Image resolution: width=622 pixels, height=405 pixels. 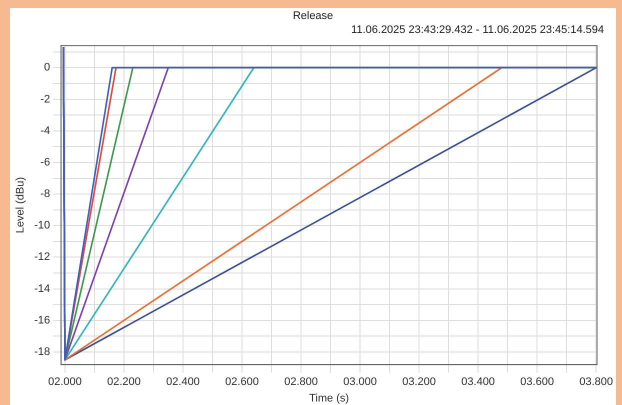 What do you see at coordinates (360, 382) in the screenshot?
I see `x-tick-label: 03.000` at bounding box center [360, 382].